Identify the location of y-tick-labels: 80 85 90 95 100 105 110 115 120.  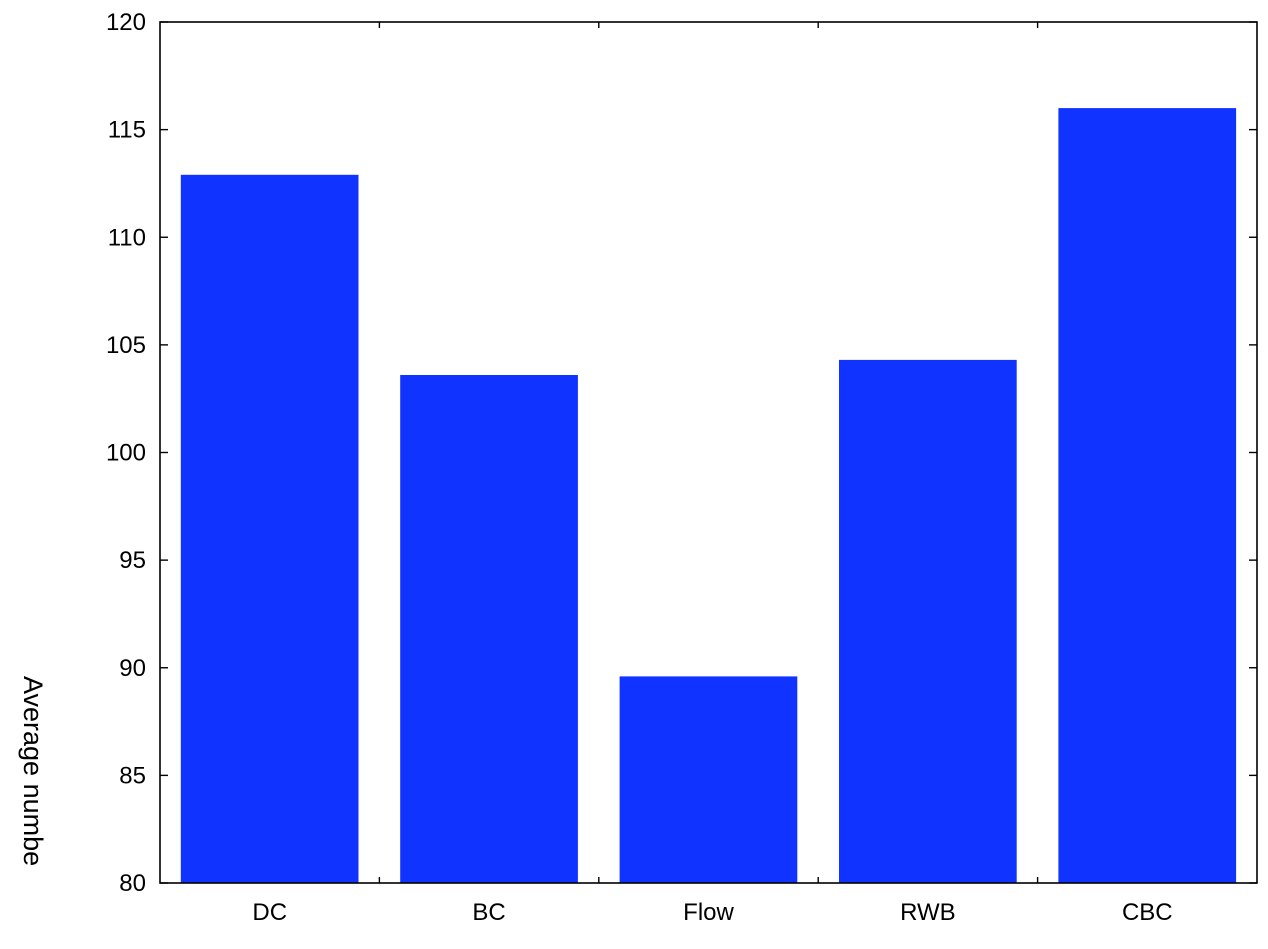
(126, 453).